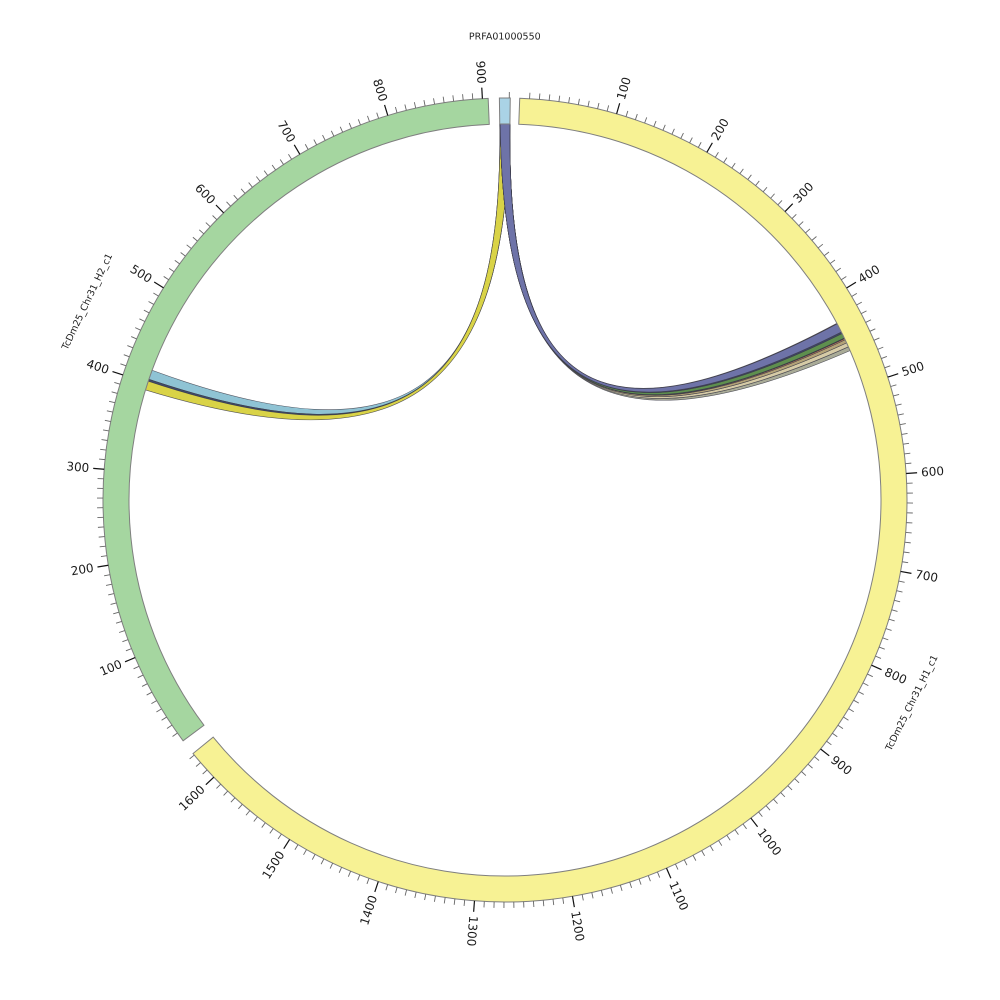 This screenshot has height=1000, width=1000. Describe the element at coordinates (380, 90) in the screenshot. I see `tick-label-TcDm25_Chr31_H2_c1-800: 800` at that location.